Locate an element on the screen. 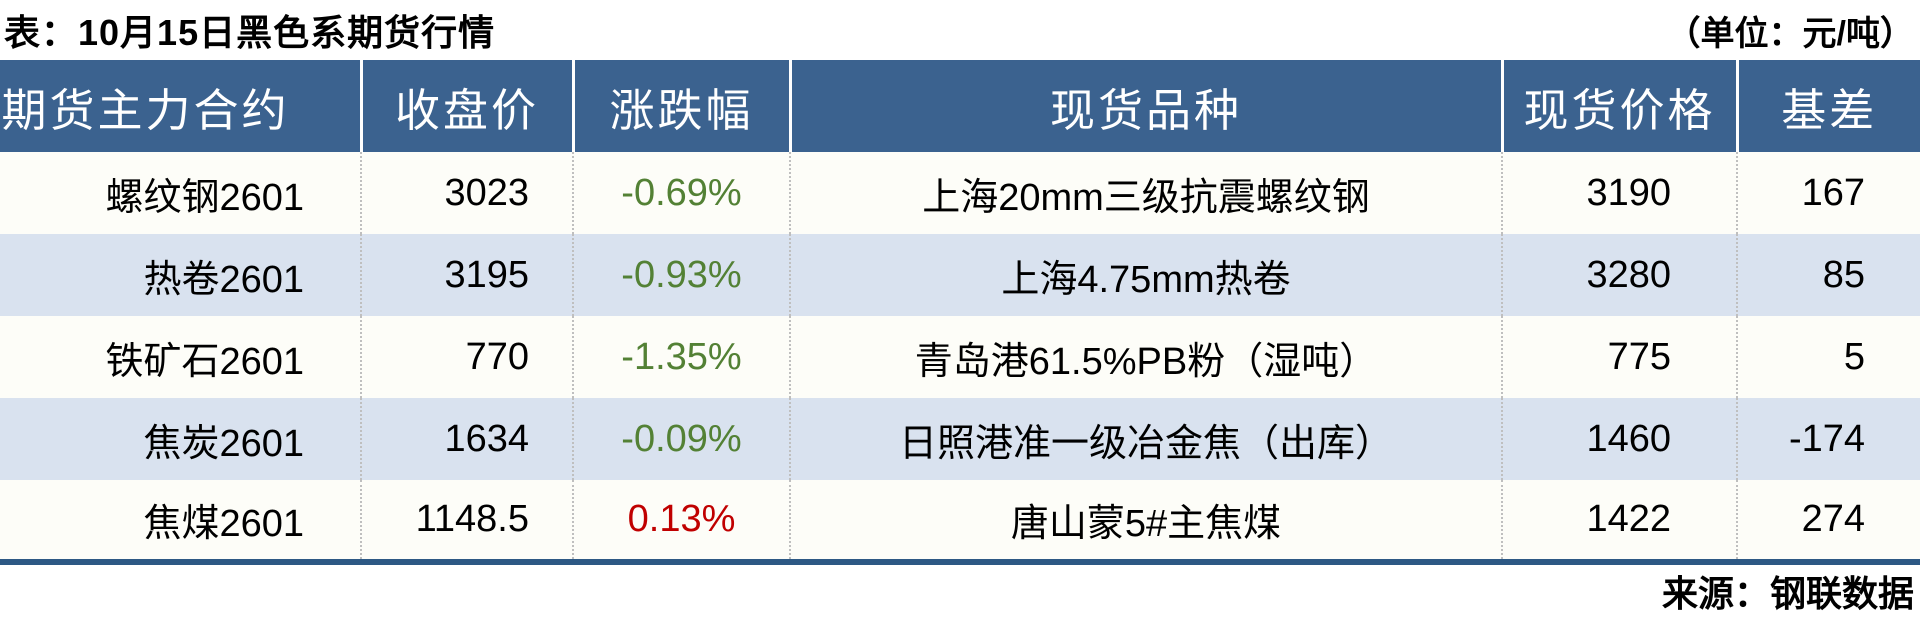  cell-contract: 铁矿石2601 is located at coordinates (180, 357).